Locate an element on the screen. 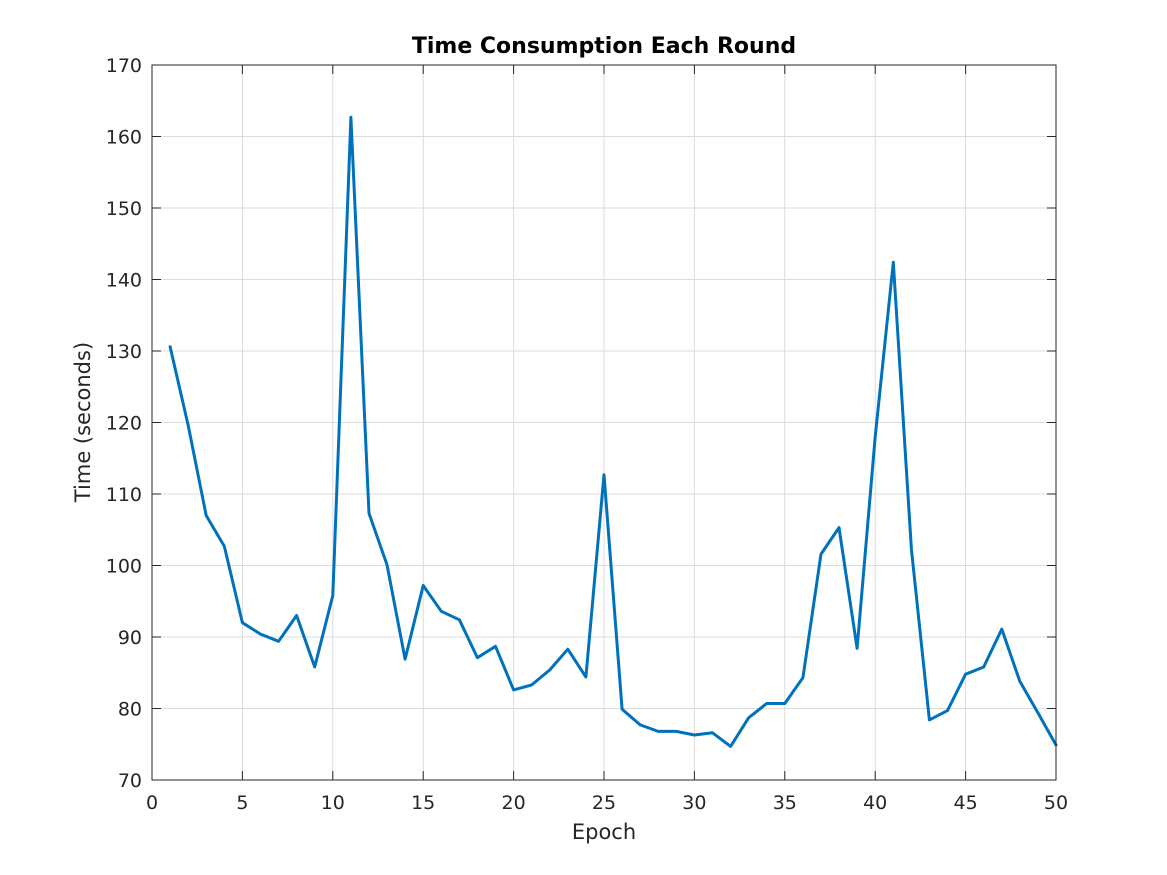 The width and height of the screenshot is (1167, 875). y-tick-label: 70 is located at coordinates (130, 781).